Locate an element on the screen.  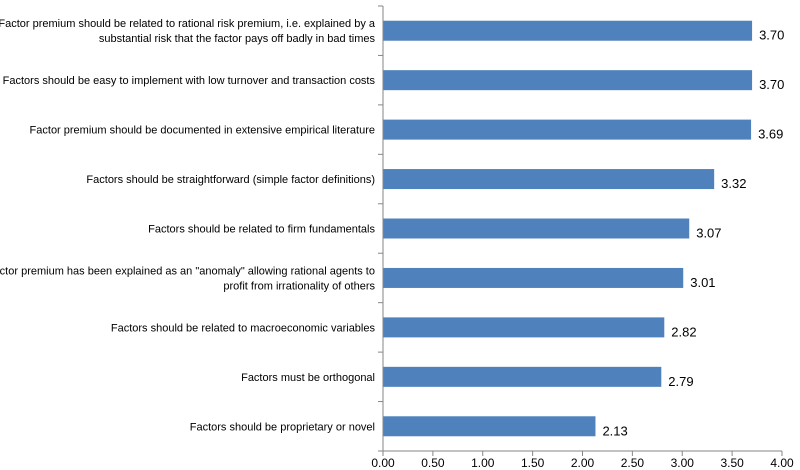
category-label-9: Factors should be proprietary or novel is located at coordinates (282, 427).